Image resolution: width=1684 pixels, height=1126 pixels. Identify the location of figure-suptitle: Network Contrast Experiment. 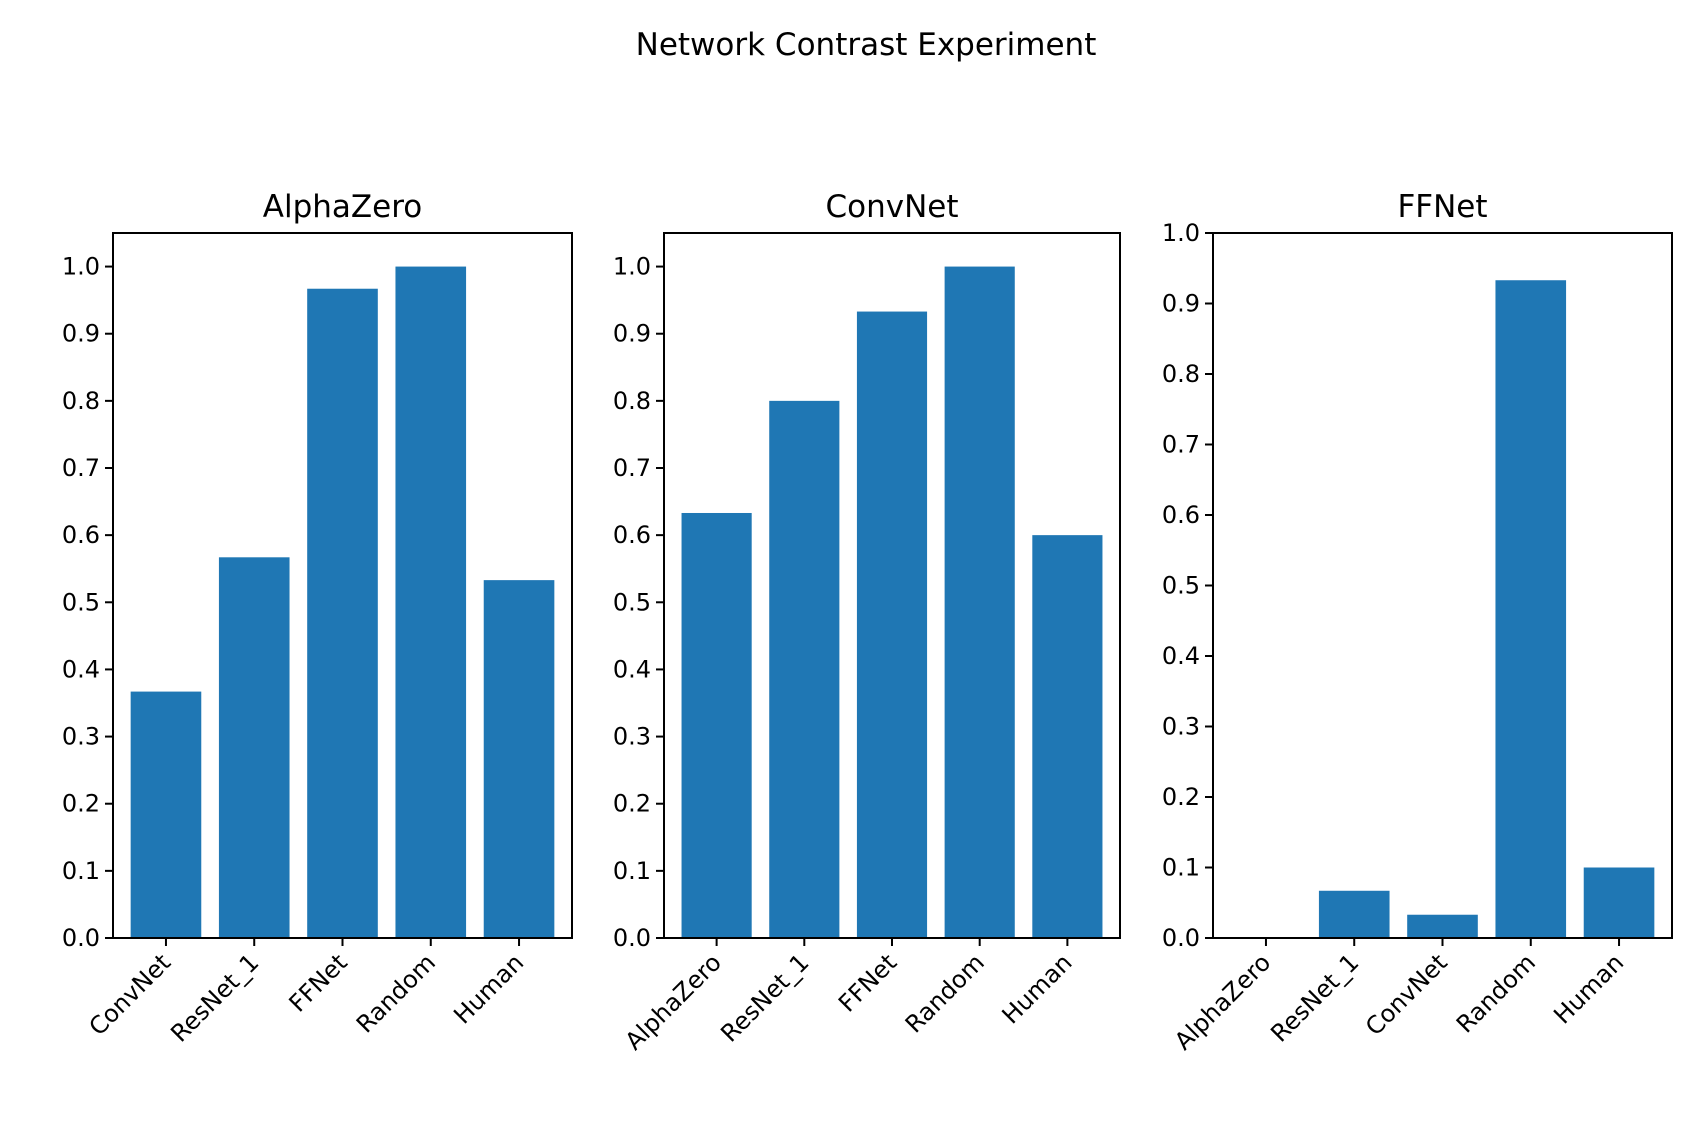
(866, 45).